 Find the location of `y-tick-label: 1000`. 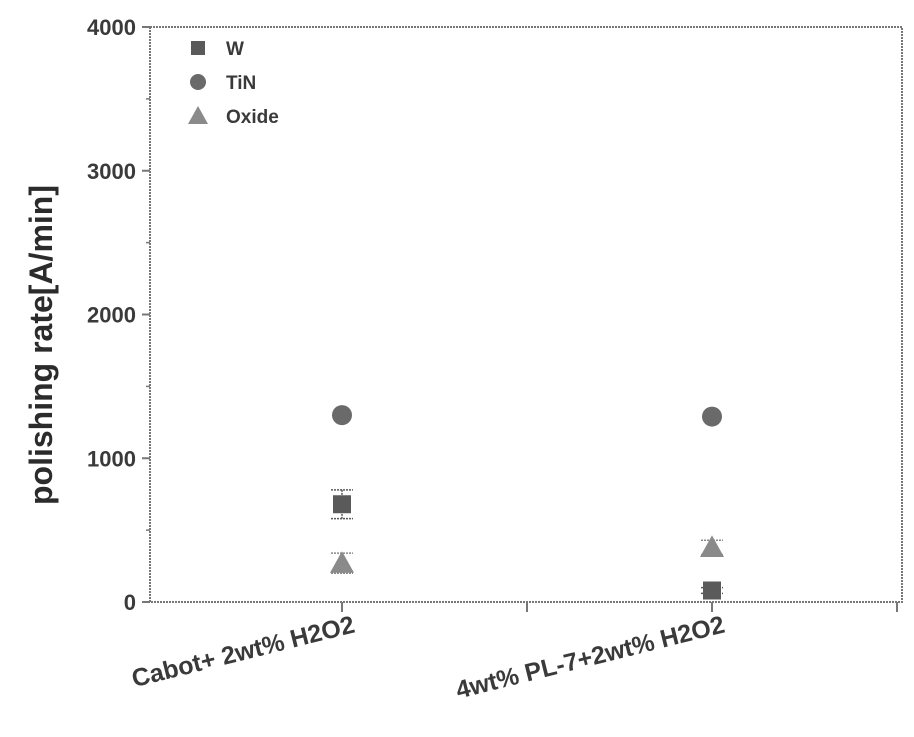

y-tick-label: 1000 is located at coordinates (111, 458).